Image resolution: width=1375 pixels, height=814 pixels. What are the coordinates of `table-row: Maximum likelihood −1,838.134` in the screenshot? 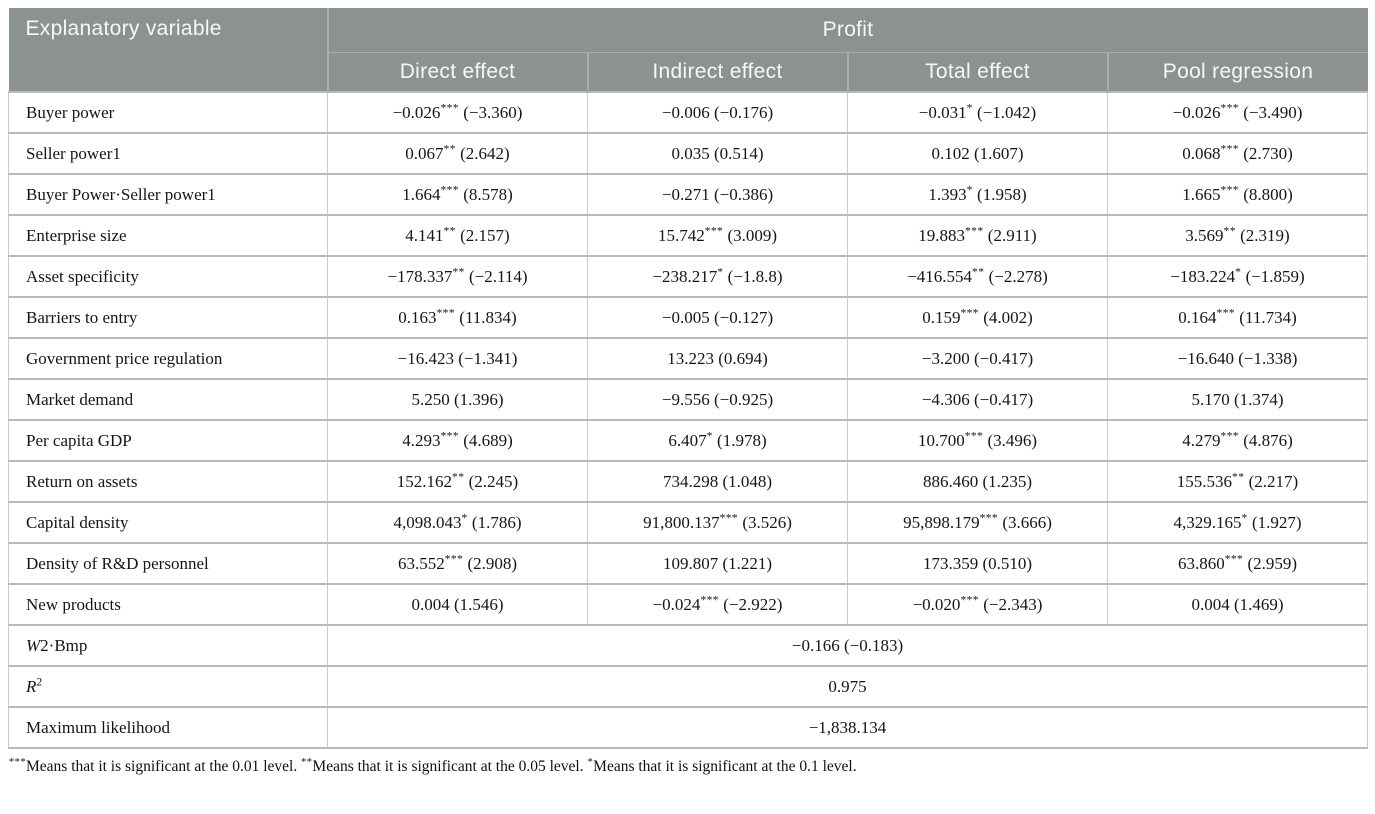 It's located at (688, 727).